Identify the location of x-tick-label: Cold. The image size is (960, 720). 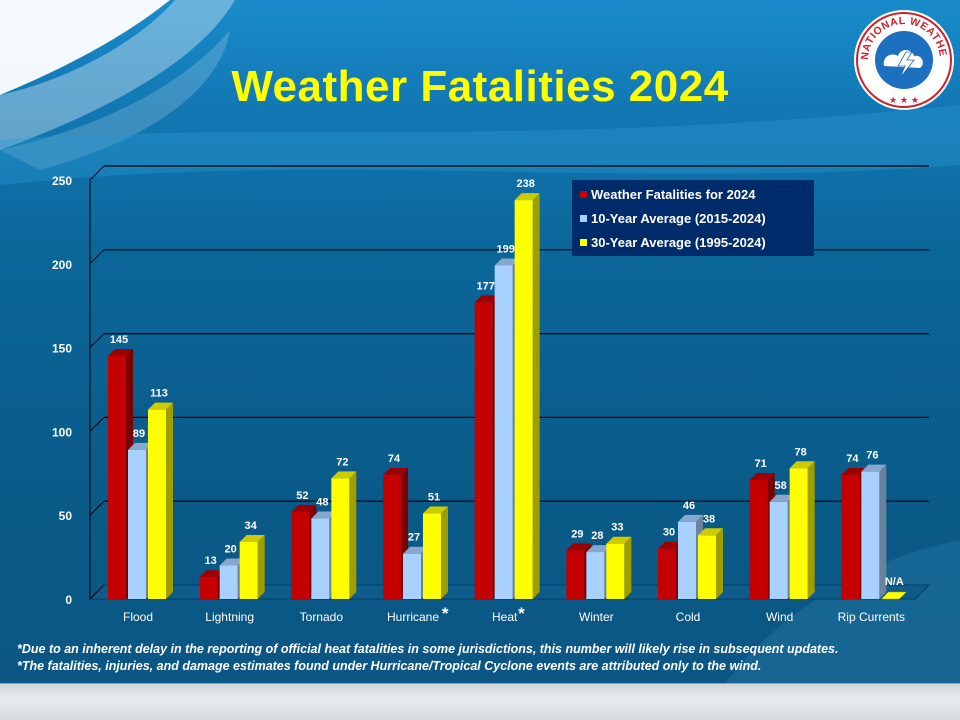
(688, 617).